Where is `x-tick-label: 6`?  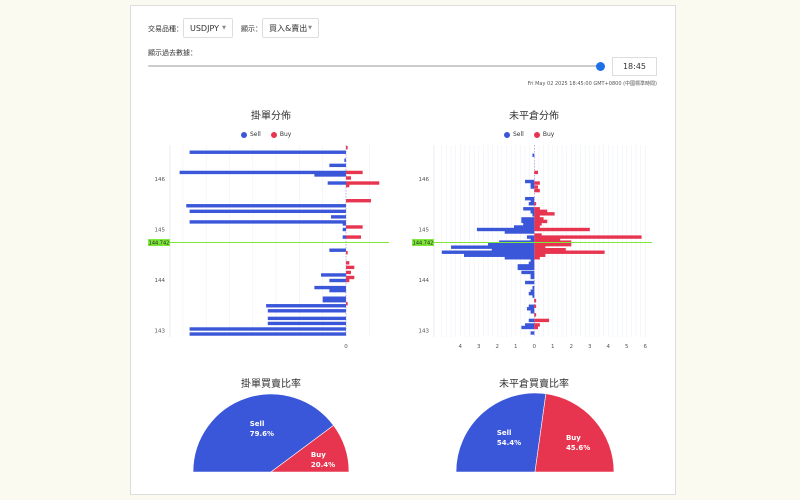
x-tick-label: 6 is located at coordinates (646, 347).